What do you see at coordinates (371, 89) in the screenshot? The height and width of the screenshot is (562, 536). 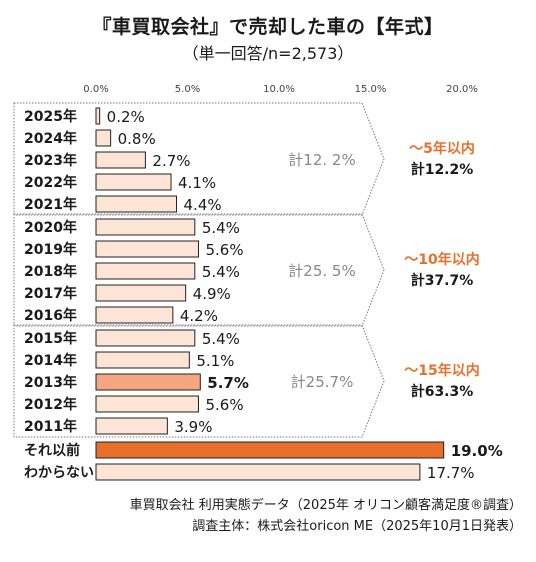 I see `x-tick-label: 15.0%` at bounding box center [371, 89].